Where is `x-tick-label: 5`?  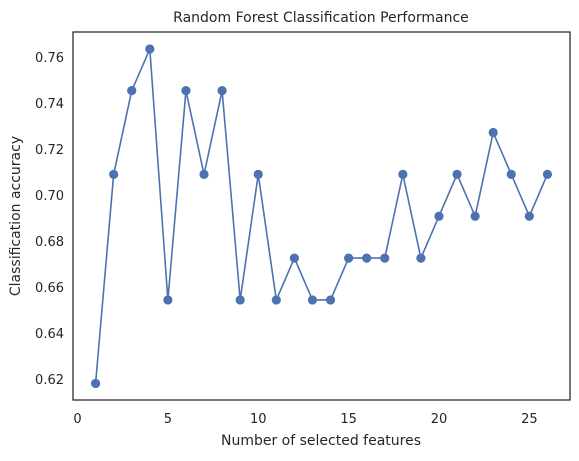
x-tick-label: 5 is located at coordinates (168, 419).